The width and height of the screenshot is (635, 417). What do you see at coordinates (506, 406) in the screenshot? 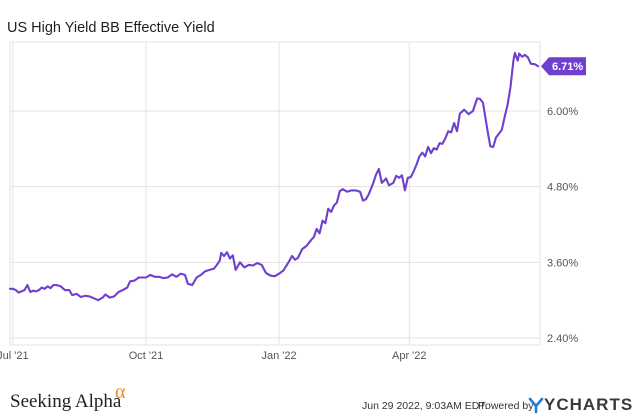
I see `footer-powered-by: Powered by` at bounding box center [506, 406].